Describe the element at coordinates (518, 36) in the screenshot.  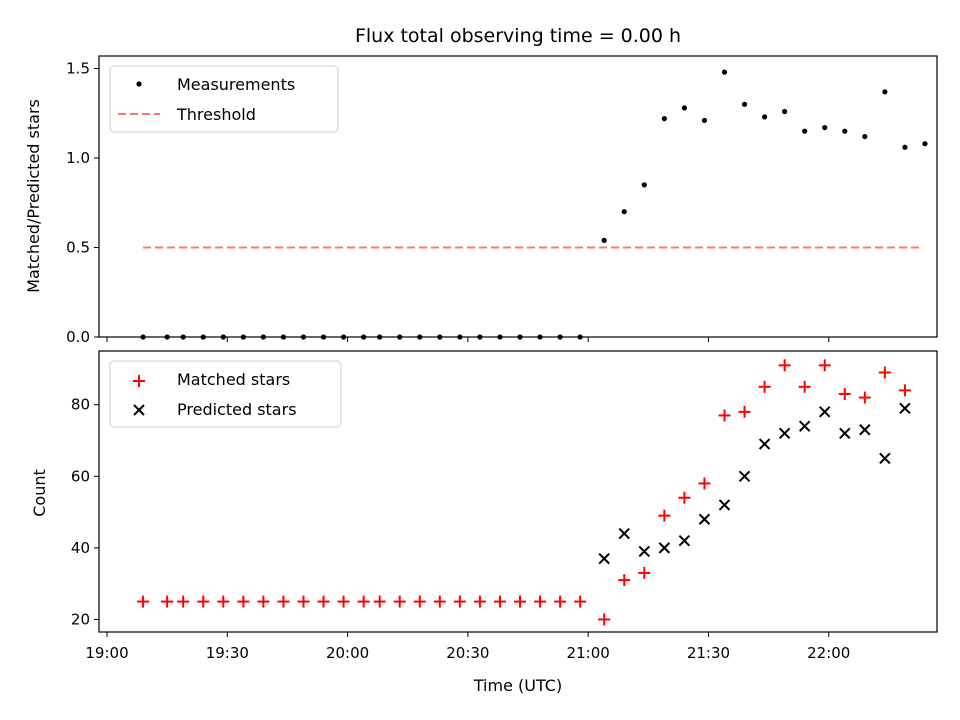
I see `chart-title: Flux total observing time = 0.00 h` at that location.